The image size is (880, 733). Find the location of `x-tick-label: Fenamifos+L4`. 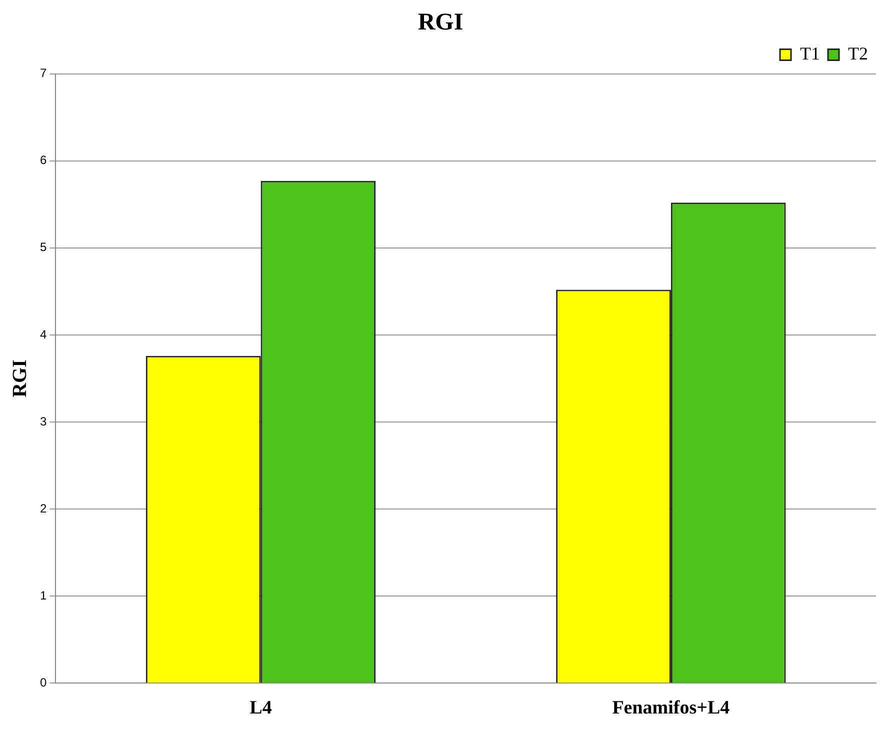

x-tick-label: Fenamifos+L4 is located at coordinates (671, 708).